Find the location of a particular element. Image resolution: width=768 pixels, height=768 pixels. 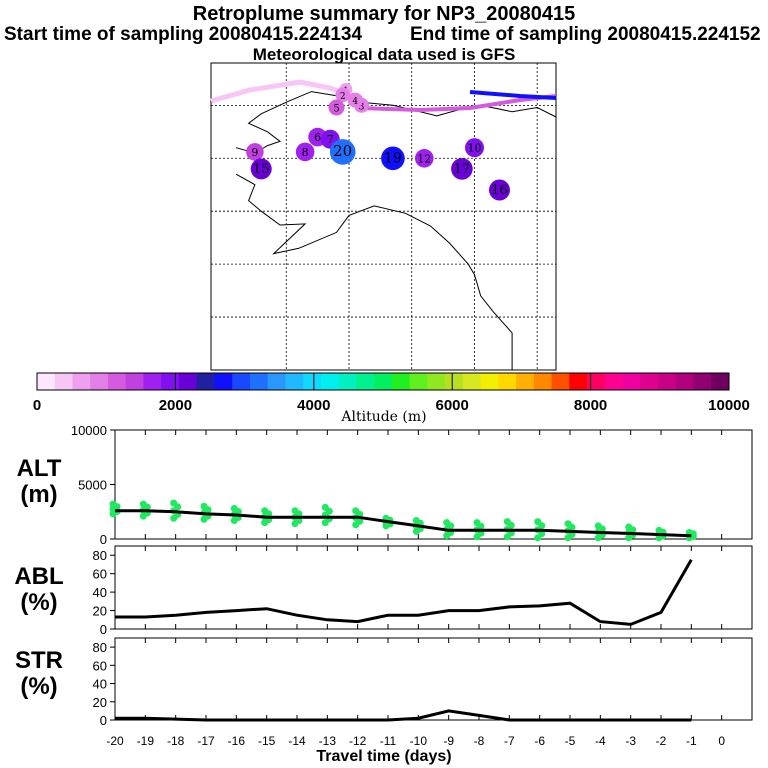

x-axis-label: Travel time (days) is located at coordinates (384, 756).